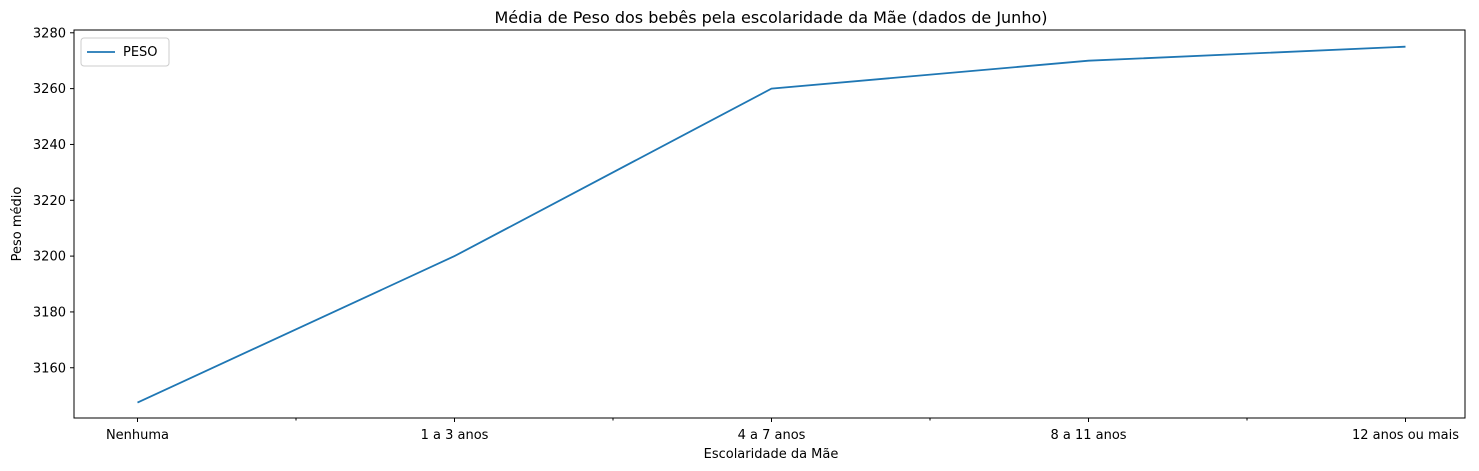 This screenshot has width=1479, height=471. I want to click on legend-label-peso: PESO, so click(140, 52).